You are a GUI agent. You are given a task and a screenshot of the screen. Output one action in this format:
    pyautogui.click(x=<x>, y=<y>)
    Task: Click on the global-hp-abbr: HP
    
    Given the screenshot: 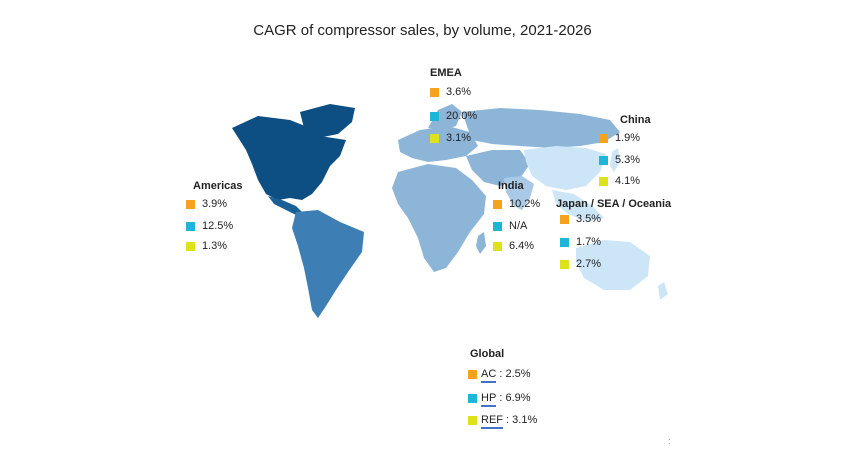 What is the action you would take?
    pyautogui.click(x=489, y=399)
    